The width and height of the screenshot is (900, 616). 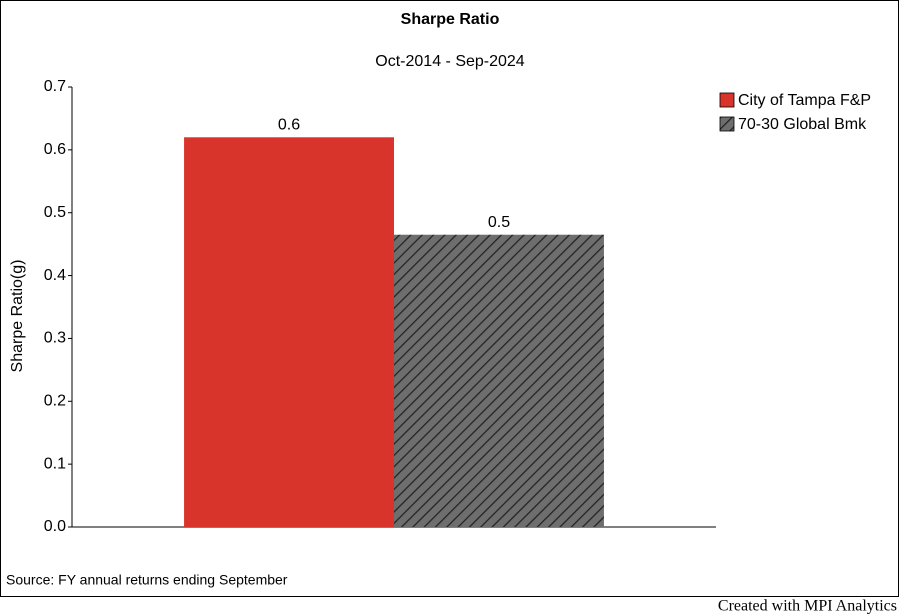 I want to click on y-tick-label: 0.4, so click(x=55, y=275).